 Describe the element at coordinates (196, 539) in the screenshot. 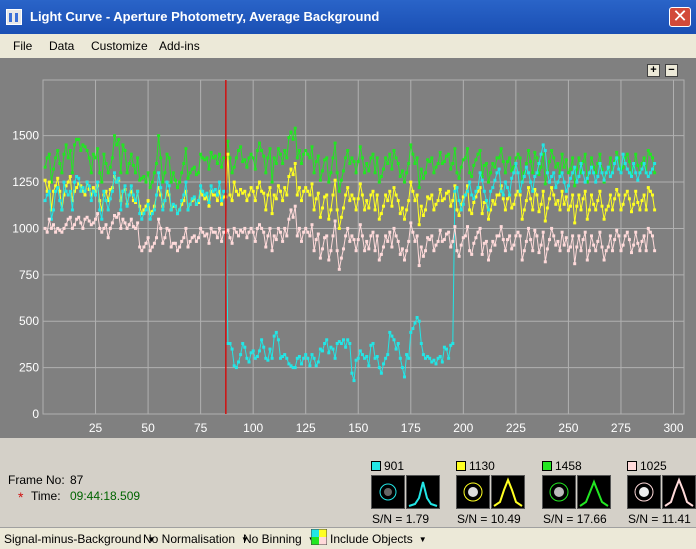

I see `normalisation-dropdown: No Normalisation ▼` at that location.